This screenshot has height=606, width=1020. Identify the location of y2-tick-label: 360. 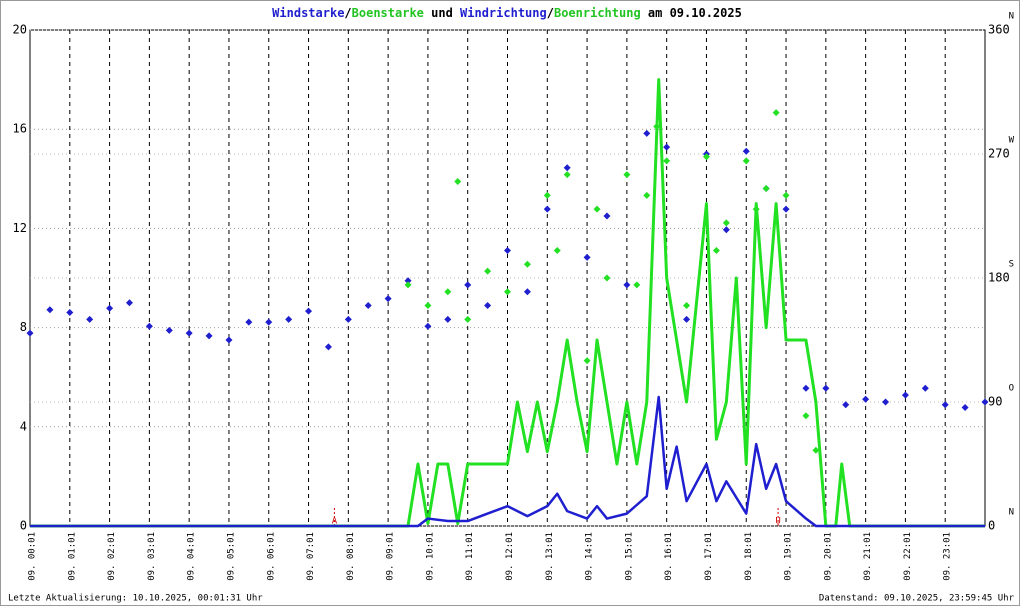
(999, 30).